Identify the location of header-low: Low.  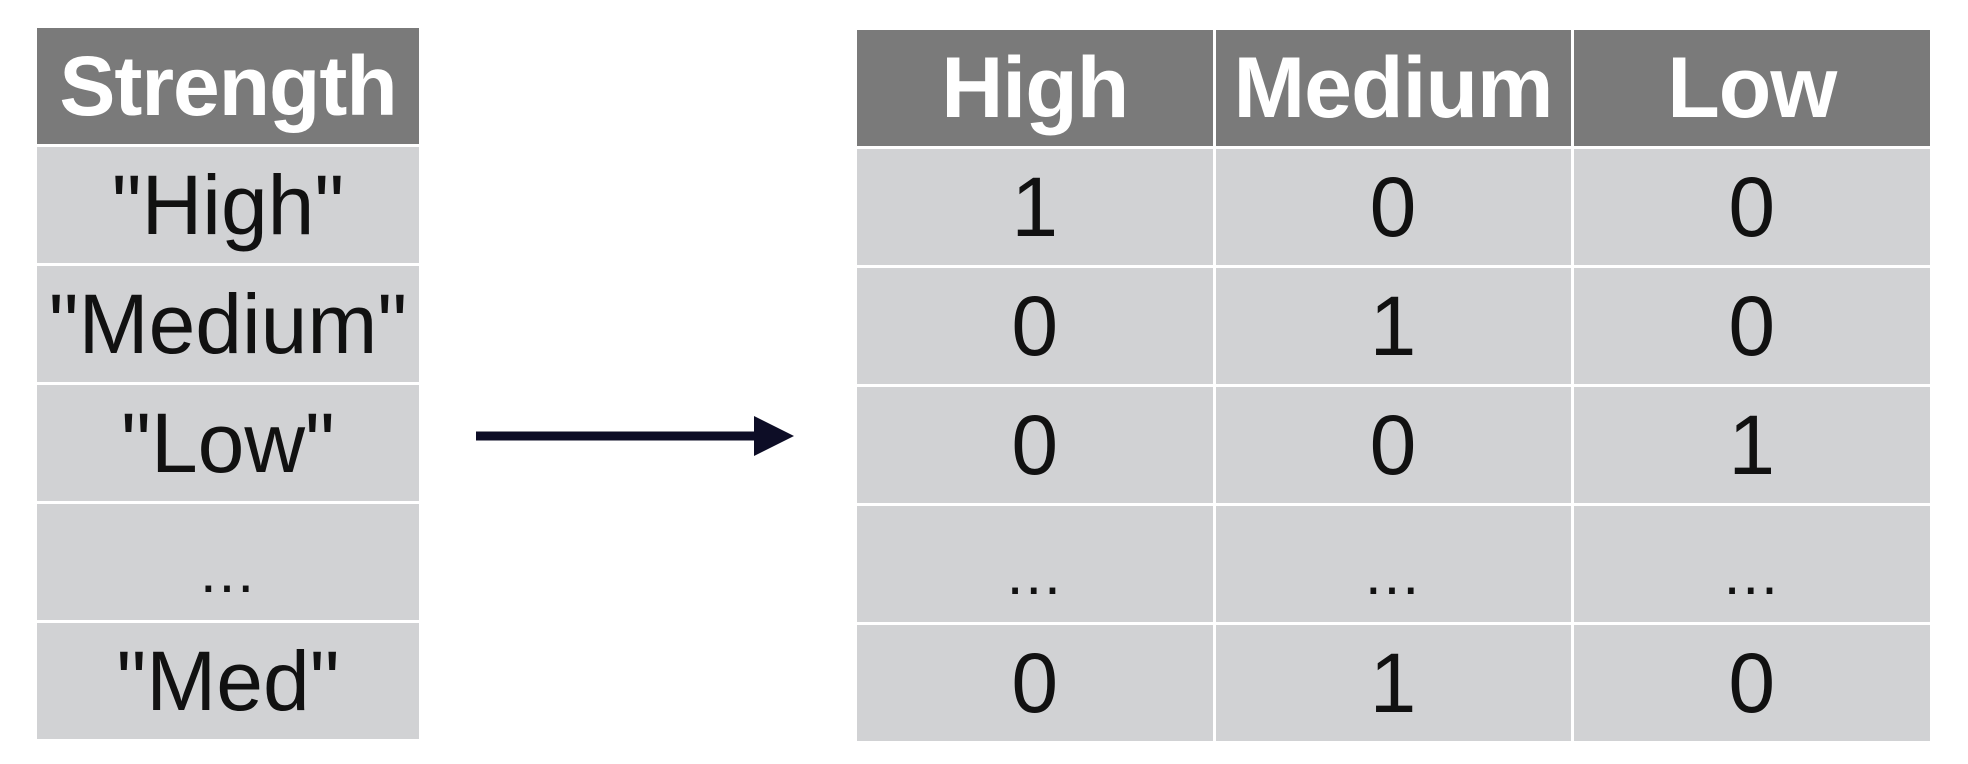
(1751, 89).